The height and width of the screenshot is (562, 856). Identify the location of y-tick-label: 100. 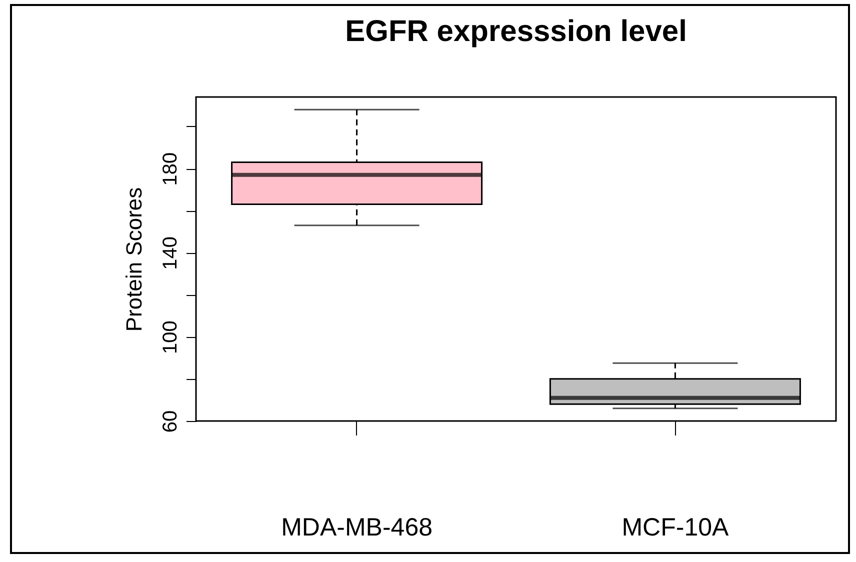
(171, 337).